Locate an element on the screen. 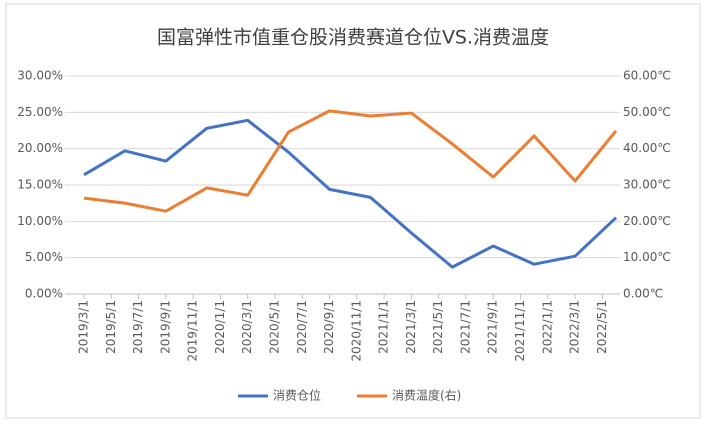  x-tick-label: 2019/11/1 is located at coordinates (193, 331).